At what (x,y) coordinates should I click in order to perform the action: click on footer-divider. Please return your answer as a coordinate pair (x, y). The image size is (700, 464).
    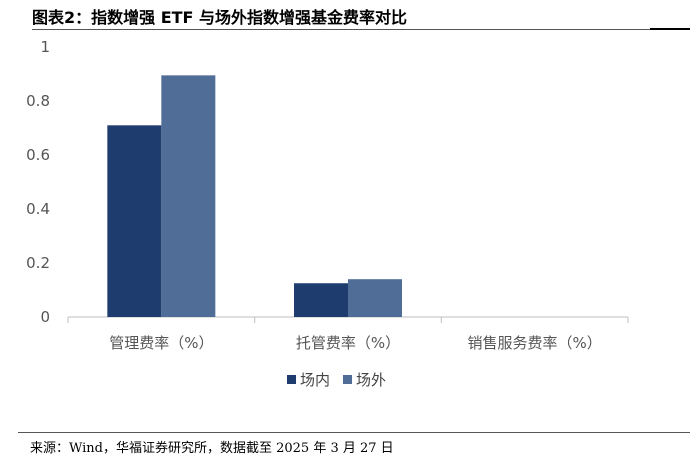
    Looking at the image, I should click on (354, 432).